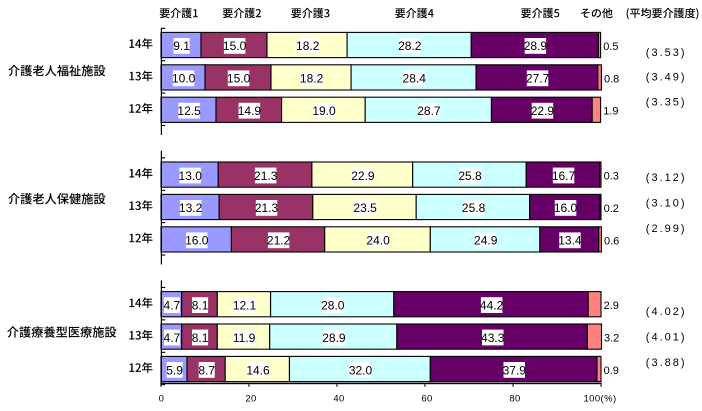 Image resolution: width=702 pixels, height=411 pixels. What do you see at coordinates (324, 111) in the screenshot?
I see `svg-text: 19.0` at bounding box center [324, 111].